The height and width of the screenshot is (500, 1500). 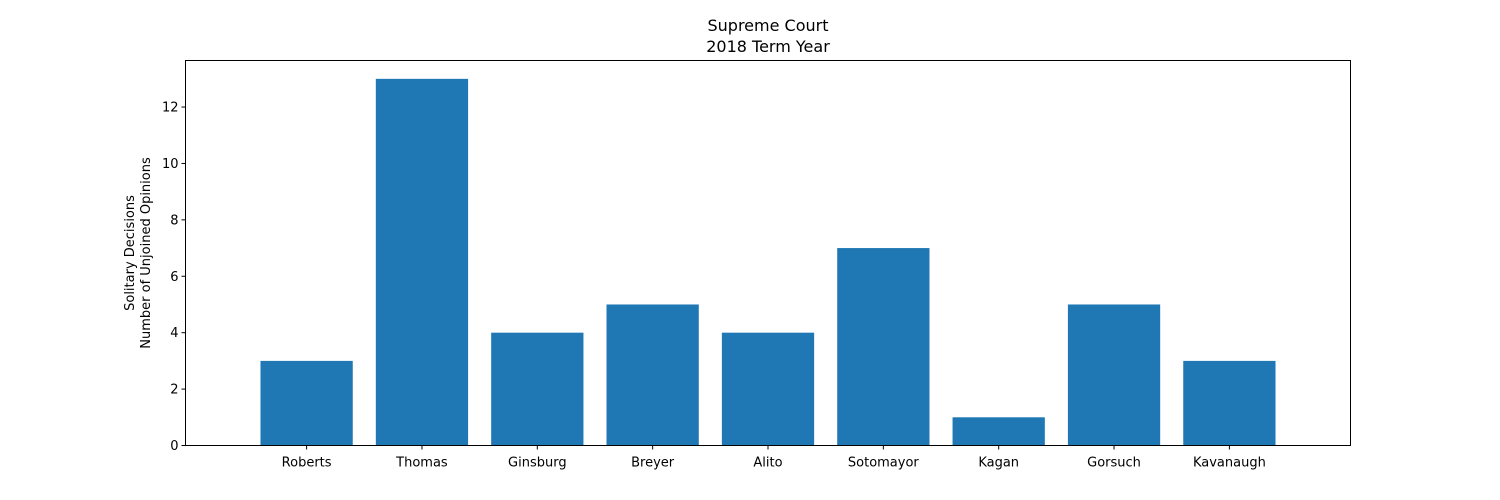 I want to click on y-tick-label: 6, so click(x=174, y=277).